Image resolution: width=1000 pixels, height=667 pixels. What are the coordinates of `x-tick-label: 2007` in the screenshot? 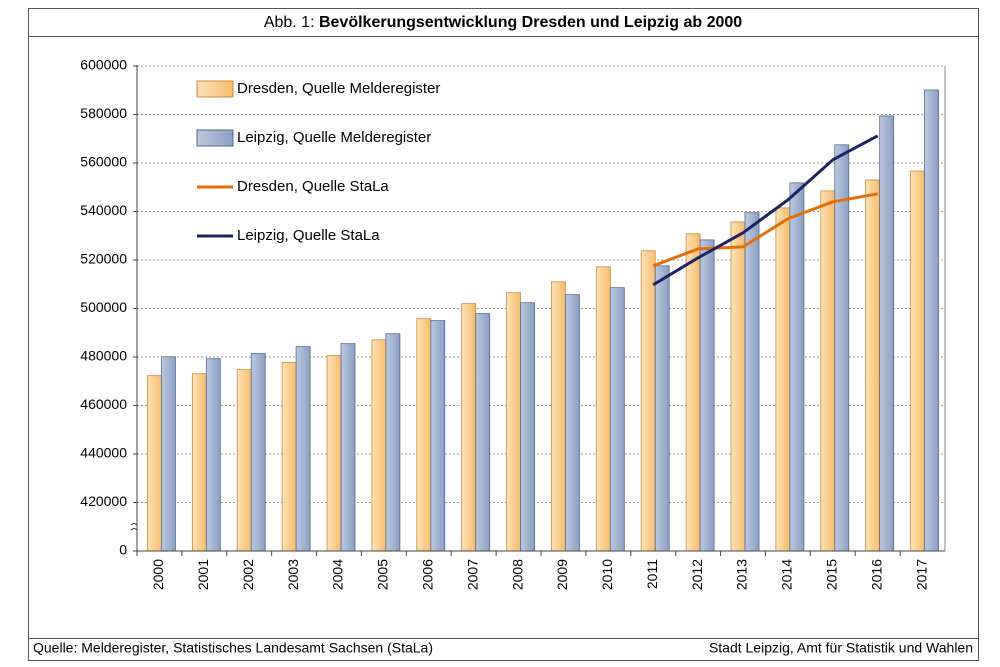 It's located at (472, 574).